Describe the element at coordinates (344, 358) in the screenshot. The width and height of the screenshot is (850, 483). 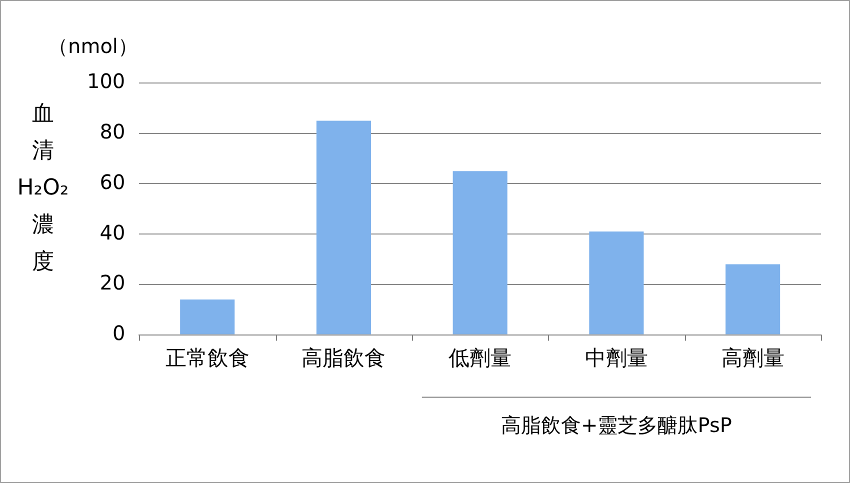
I see `x-tick-label: 高脂飲食` at that location.